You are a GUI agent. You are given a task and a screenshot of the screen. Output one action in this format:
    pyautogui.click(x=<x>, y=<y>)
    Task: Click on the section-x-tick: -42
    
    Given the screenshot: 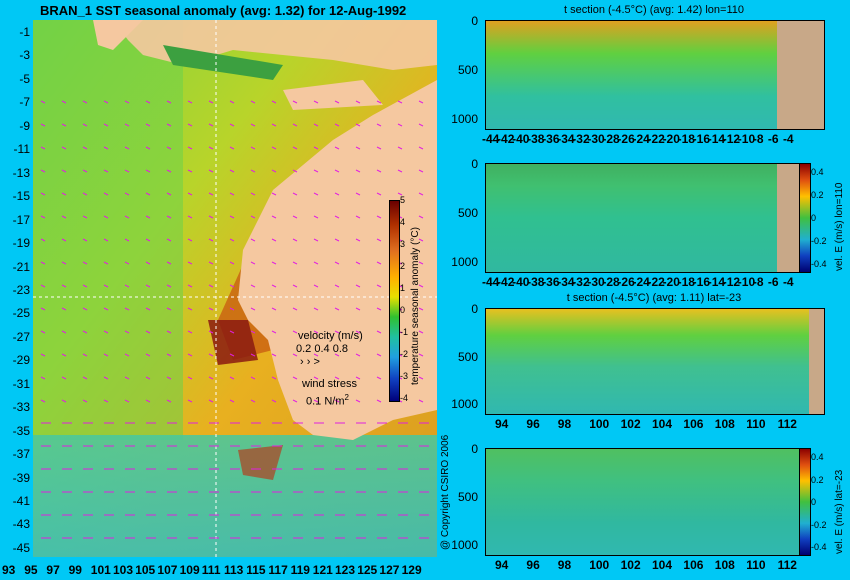 What is the action you would take?
    pyautogui.click(x=506, y=282)
    